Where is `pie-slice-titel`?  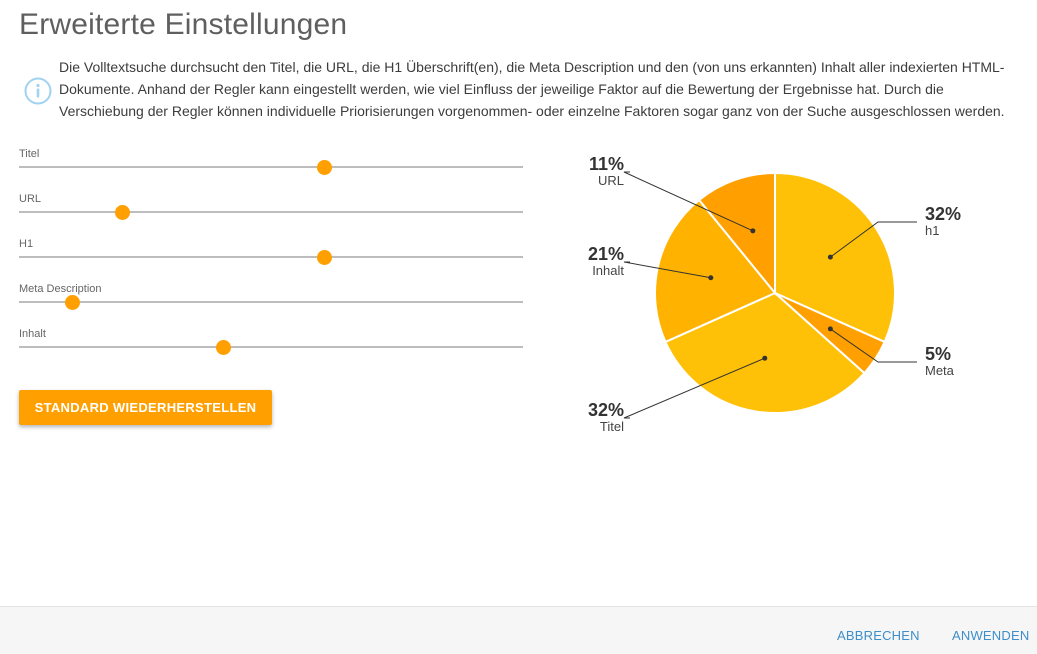
pie-slice-titel is located at coordinates (765, 352).